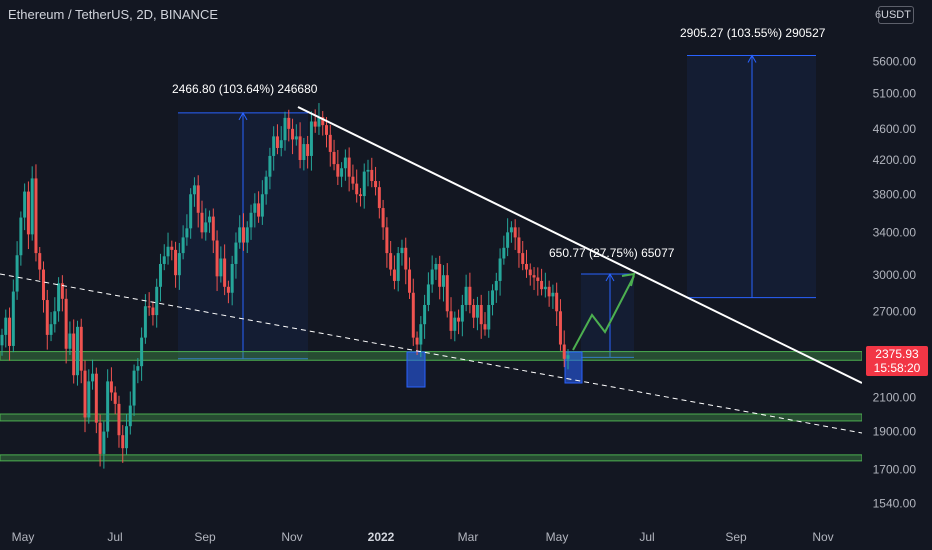 The height and width of the screenshot is (550, 932). I want to click on time-axis: May Jul Sep Nov 2022 Mar May Jul Sep Nov, so click(423, 537).